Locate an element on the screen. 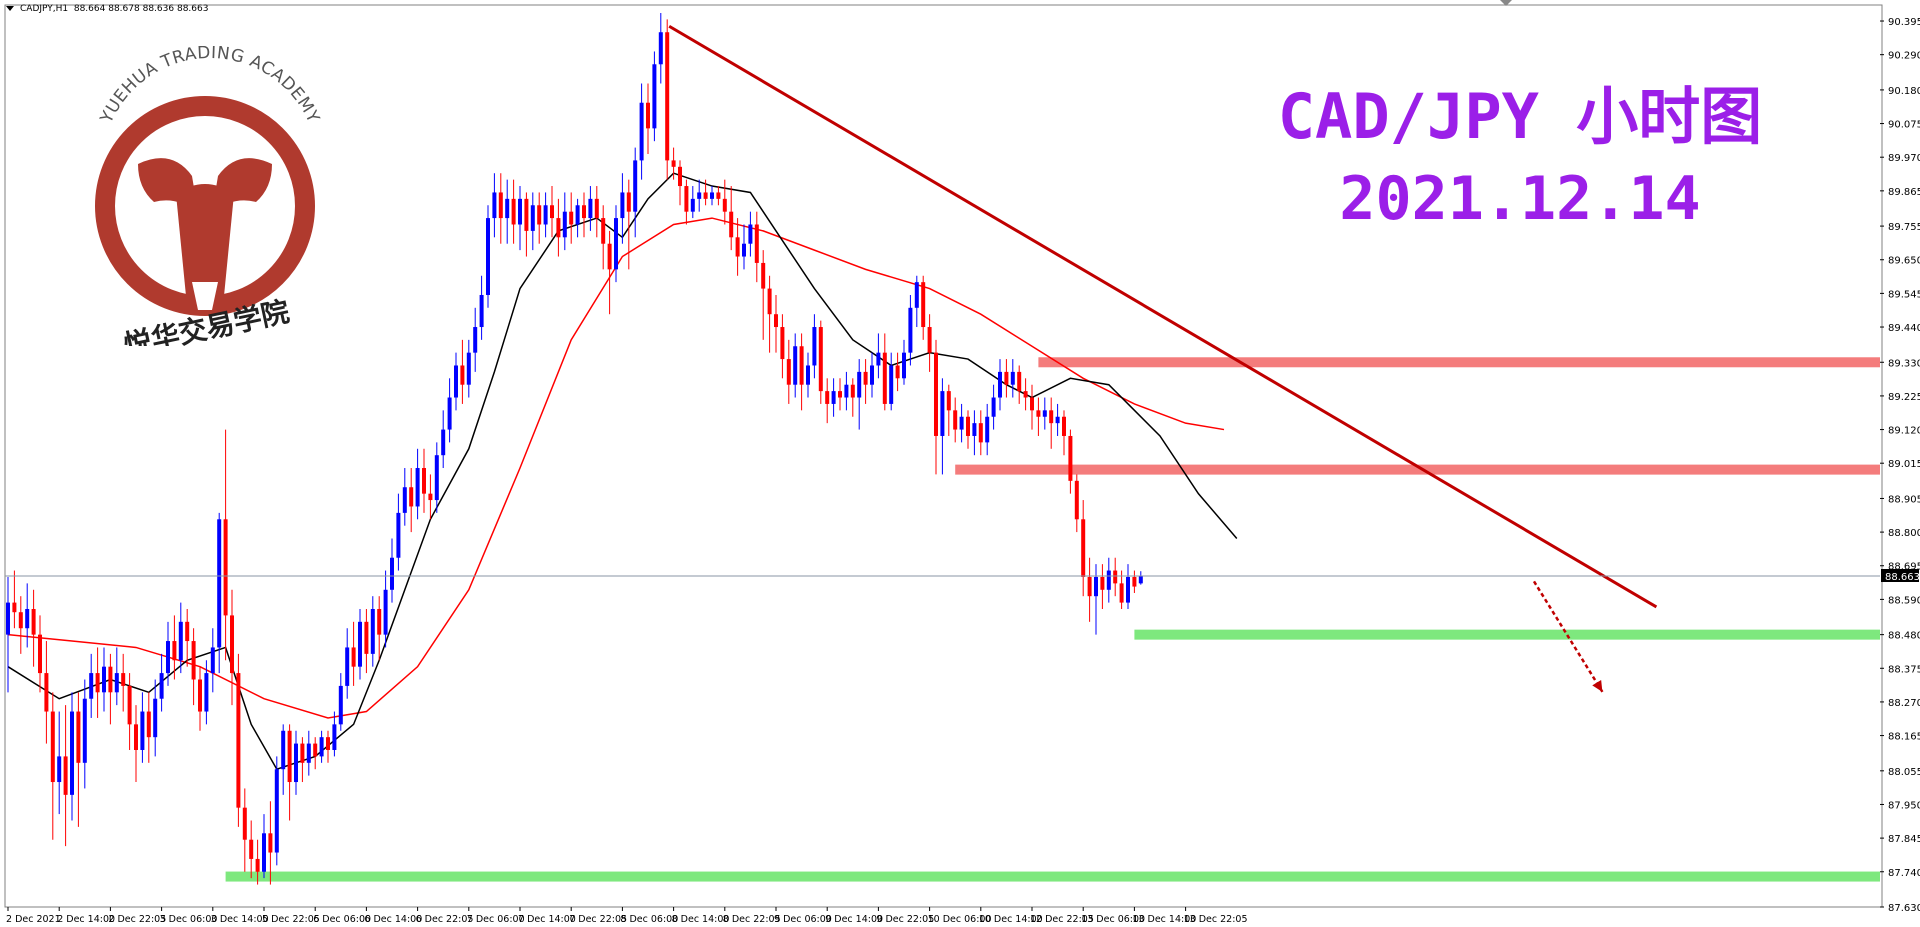 The width and height of the screenshot is (1920, 927). y-tick-label: 89.225 is located at coordinates (1904, 397).